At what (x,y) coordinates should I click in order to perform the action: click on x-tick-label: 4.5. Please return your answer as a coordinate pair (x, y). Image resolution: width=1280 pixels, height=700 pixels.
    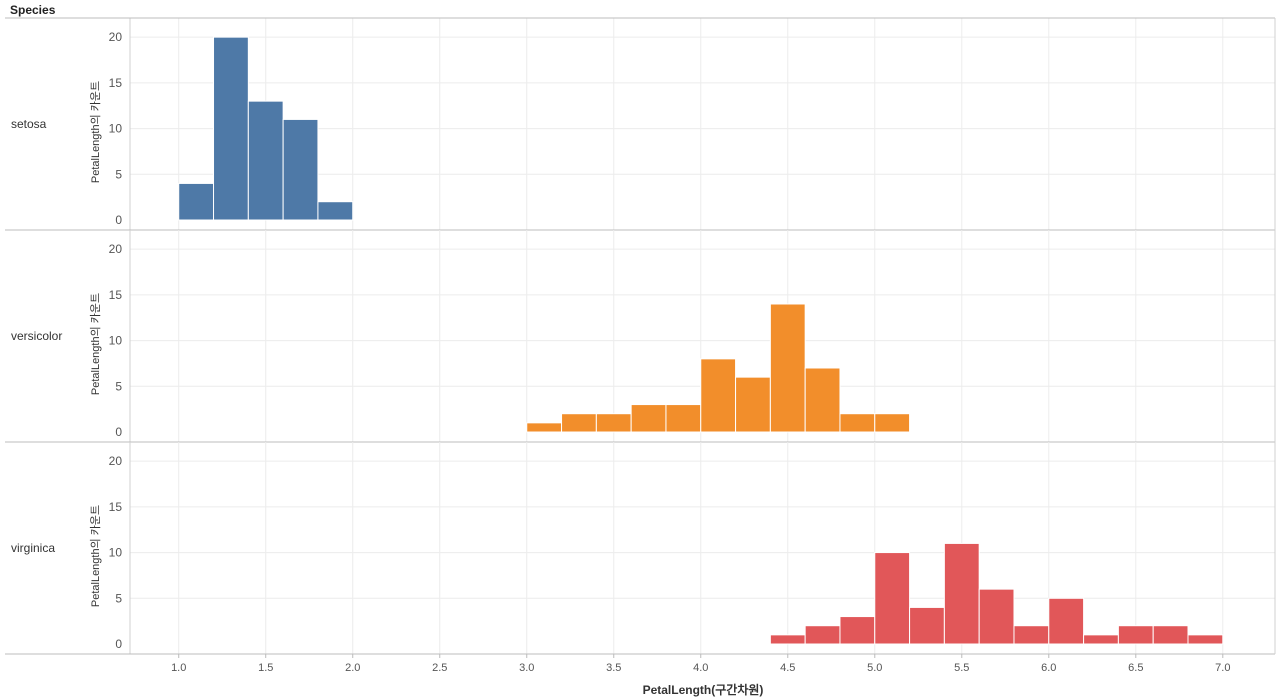
    Looking at the image, I should click on (787, 668).